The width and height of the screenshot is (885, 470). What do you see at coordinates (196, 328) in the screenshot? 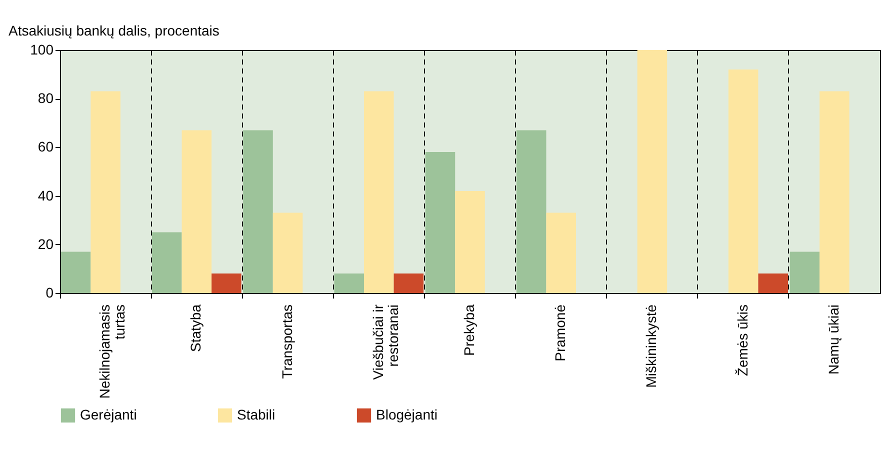
I see `x-tick-label: Statyba` at bounding box center [196, 328].